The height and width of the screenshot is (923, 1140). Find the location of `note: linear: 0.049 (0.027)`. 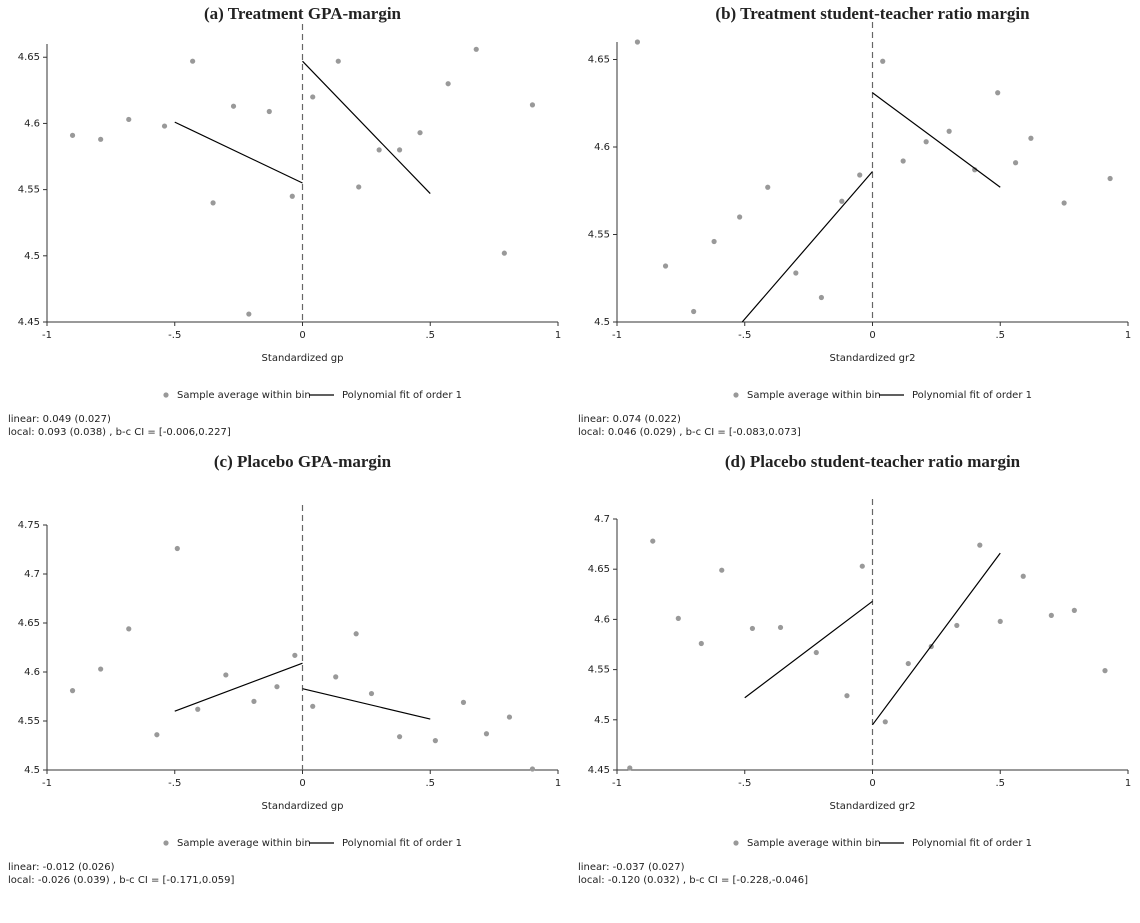

note: linear: 0.049 (0.027) is located at coordinates (59, 419).